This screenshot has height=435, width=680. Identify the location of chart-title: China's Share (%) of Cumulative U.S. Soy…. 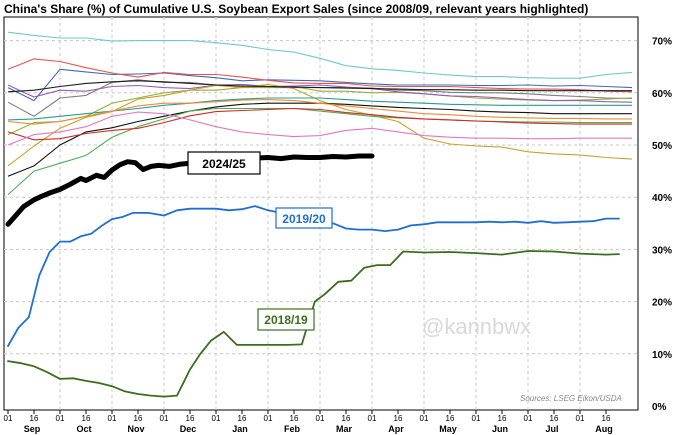
(296, 9).